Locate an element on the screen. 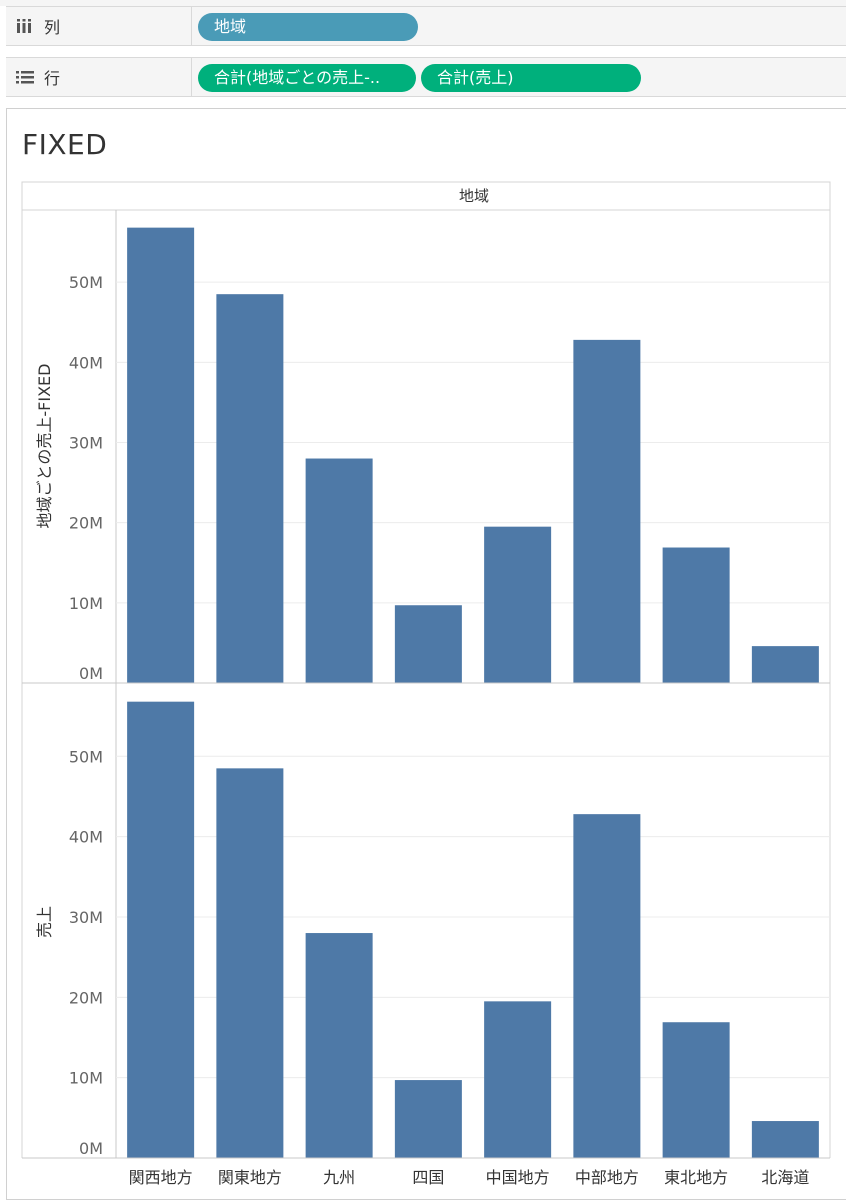  columns-icon is located at coordinates (25, 26).